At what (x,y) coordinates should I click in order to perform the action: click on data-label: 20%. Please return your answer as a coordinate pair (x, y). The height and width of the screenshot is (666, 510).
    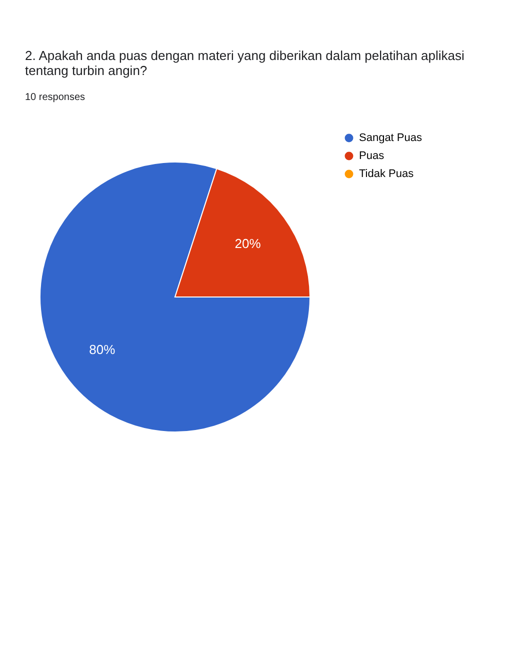
    Looking at the image, I should click on (248, 244).